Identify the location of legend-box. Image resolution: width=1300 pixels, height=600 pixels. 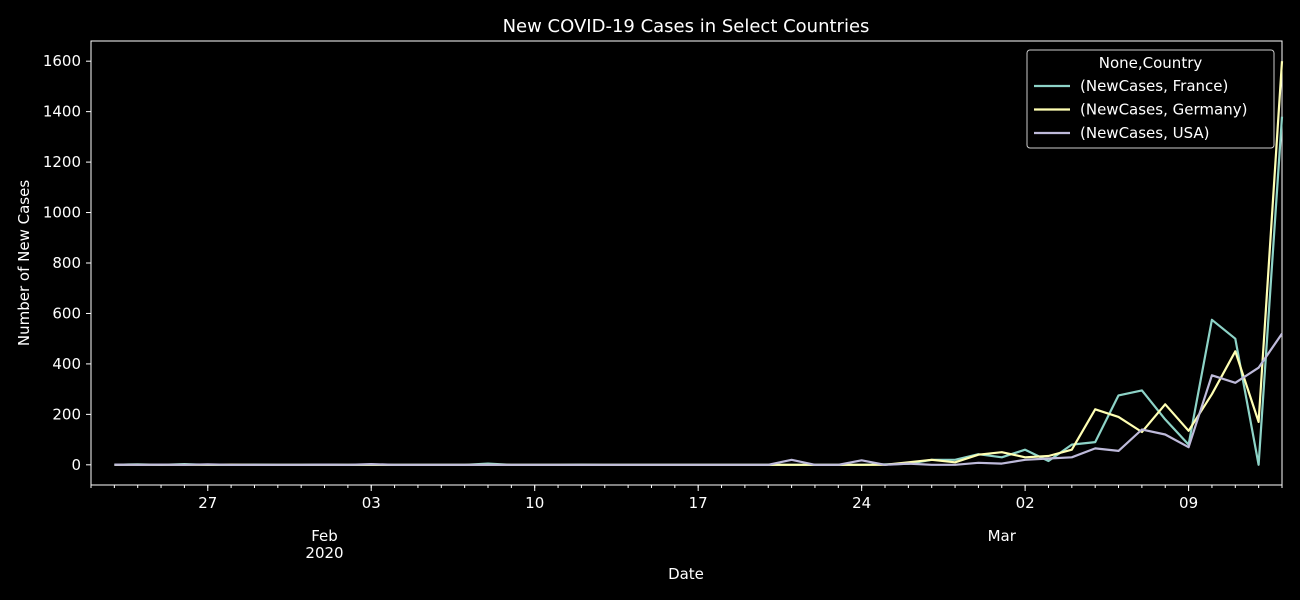
(1150, 99).